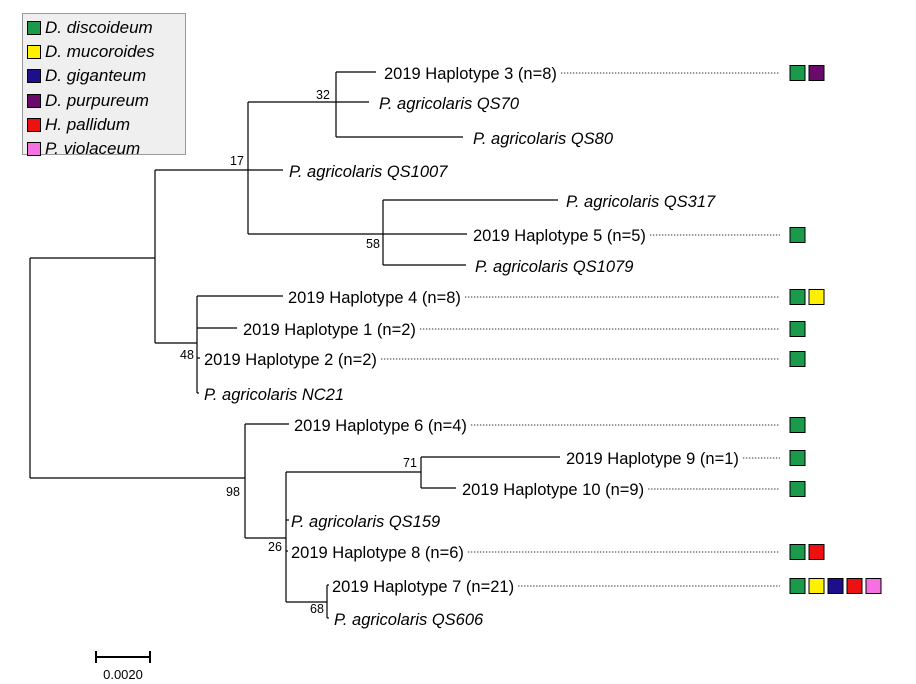  What do you see at coordinates (449, 104) in the screenshot?
I see `tip-label: P. agricolaris QS70` at bounding box center [449, 104].